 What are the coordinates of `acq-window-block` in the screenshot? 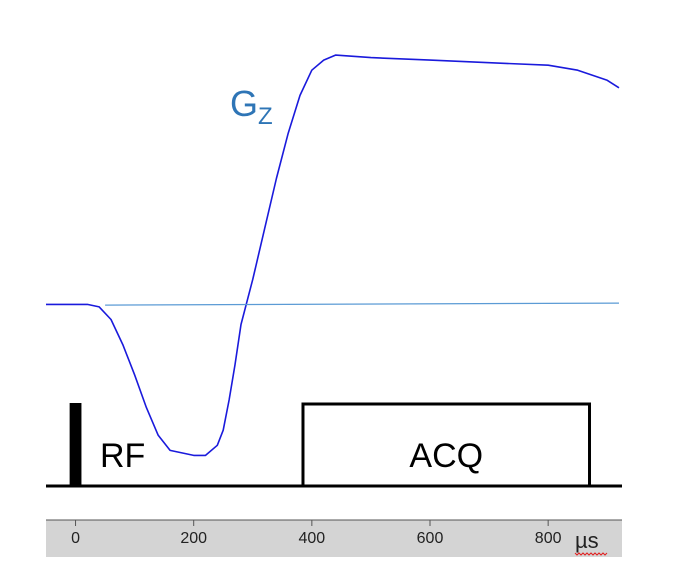 It's located at (446, 445).